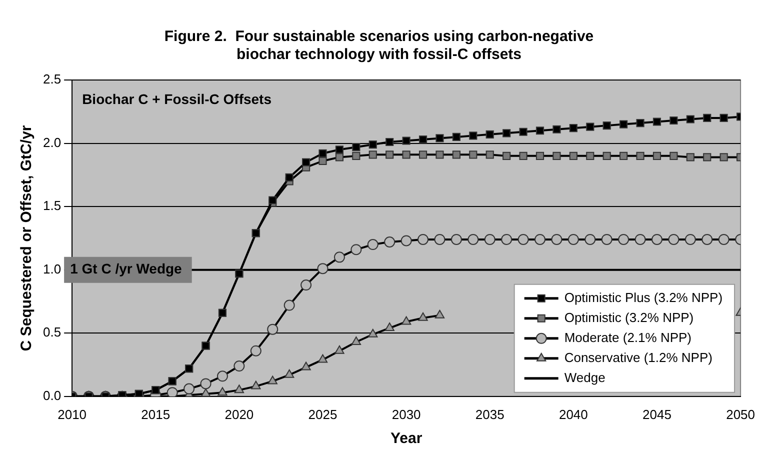  Describe the element at coordinates (52, 79) in the screenshot. I see `y-tick-label: 2.5` at that location.